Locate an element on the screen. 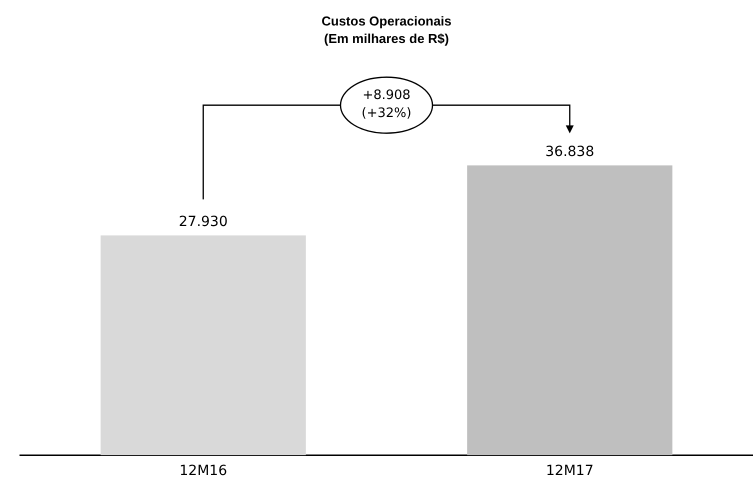  x-tick-label: 12M17 is located at coordinates (570, 471).